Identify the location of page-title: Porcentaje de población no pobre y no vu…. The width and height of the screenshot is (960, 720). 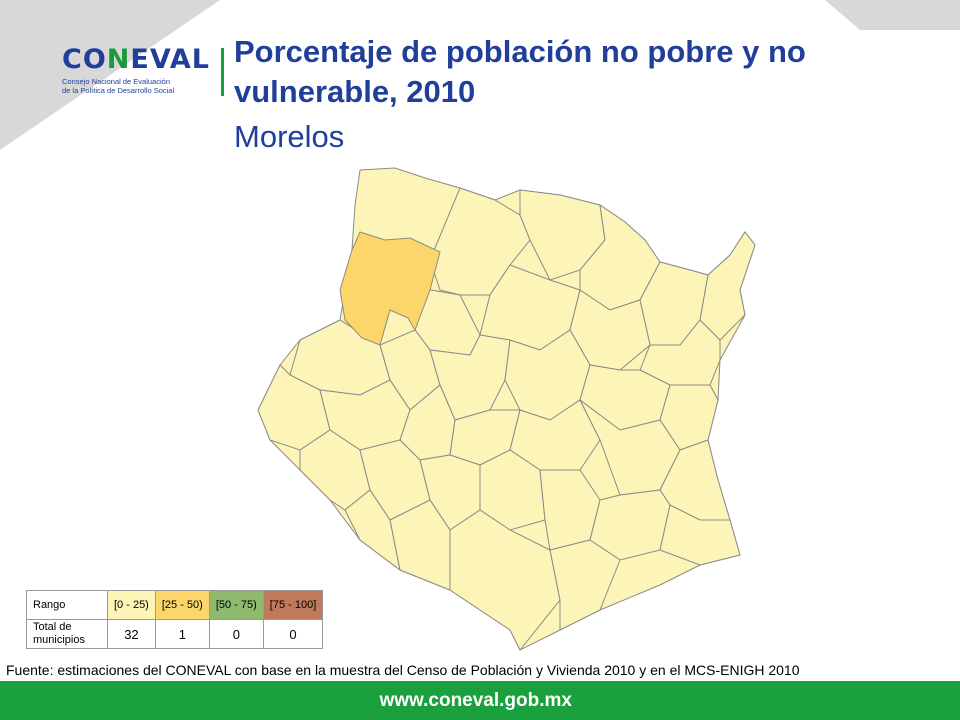
(520, 71).